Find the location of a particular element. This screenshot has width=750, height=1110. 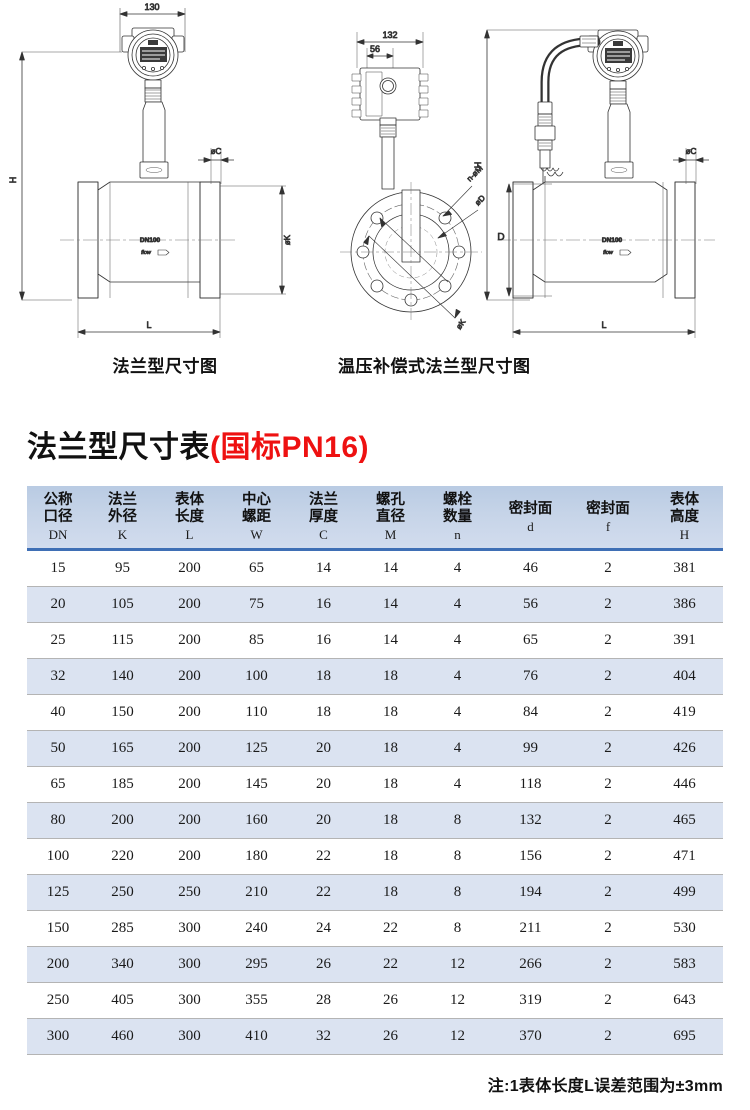

column-header-label: 螺栓 is located at coordinates (457, 500).